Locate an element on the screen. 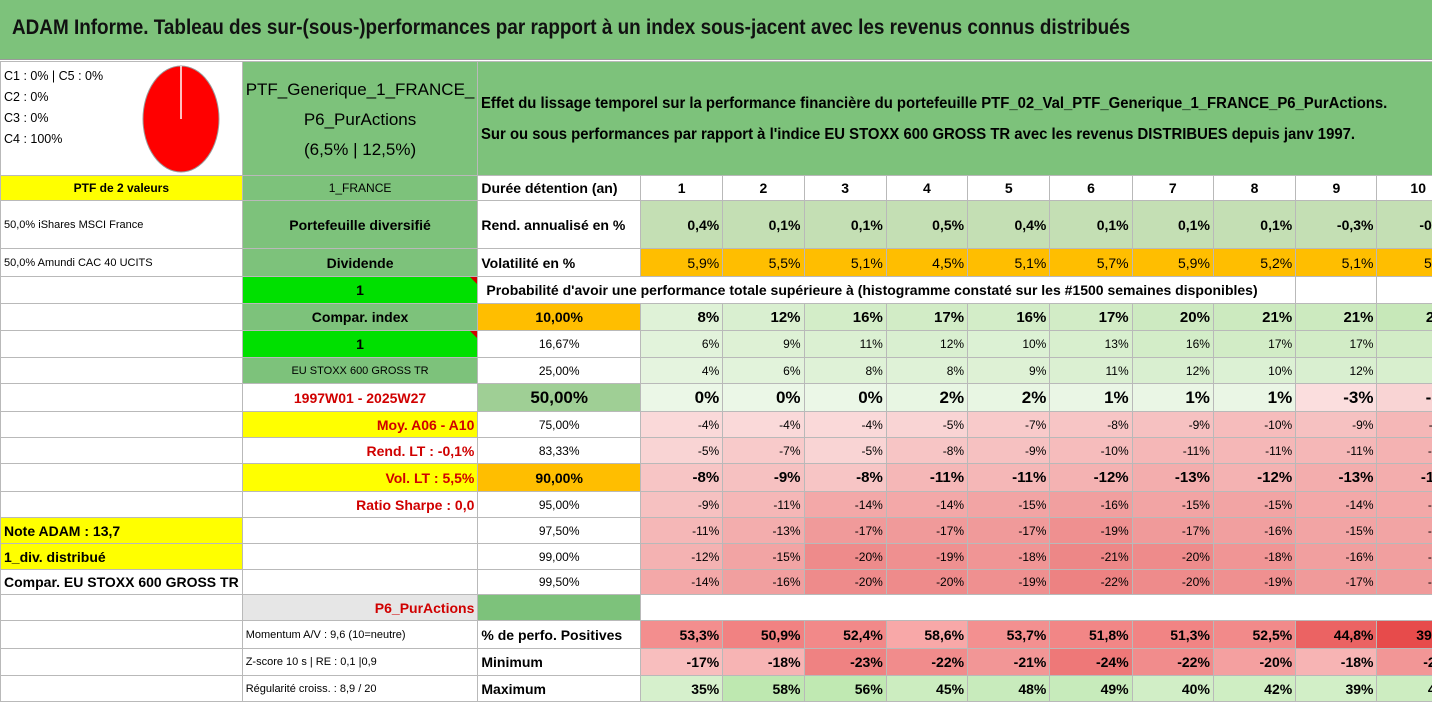 This screenshot has width=1432, height=717. maximum-value: 48% is located at coordinates (1009, 688).